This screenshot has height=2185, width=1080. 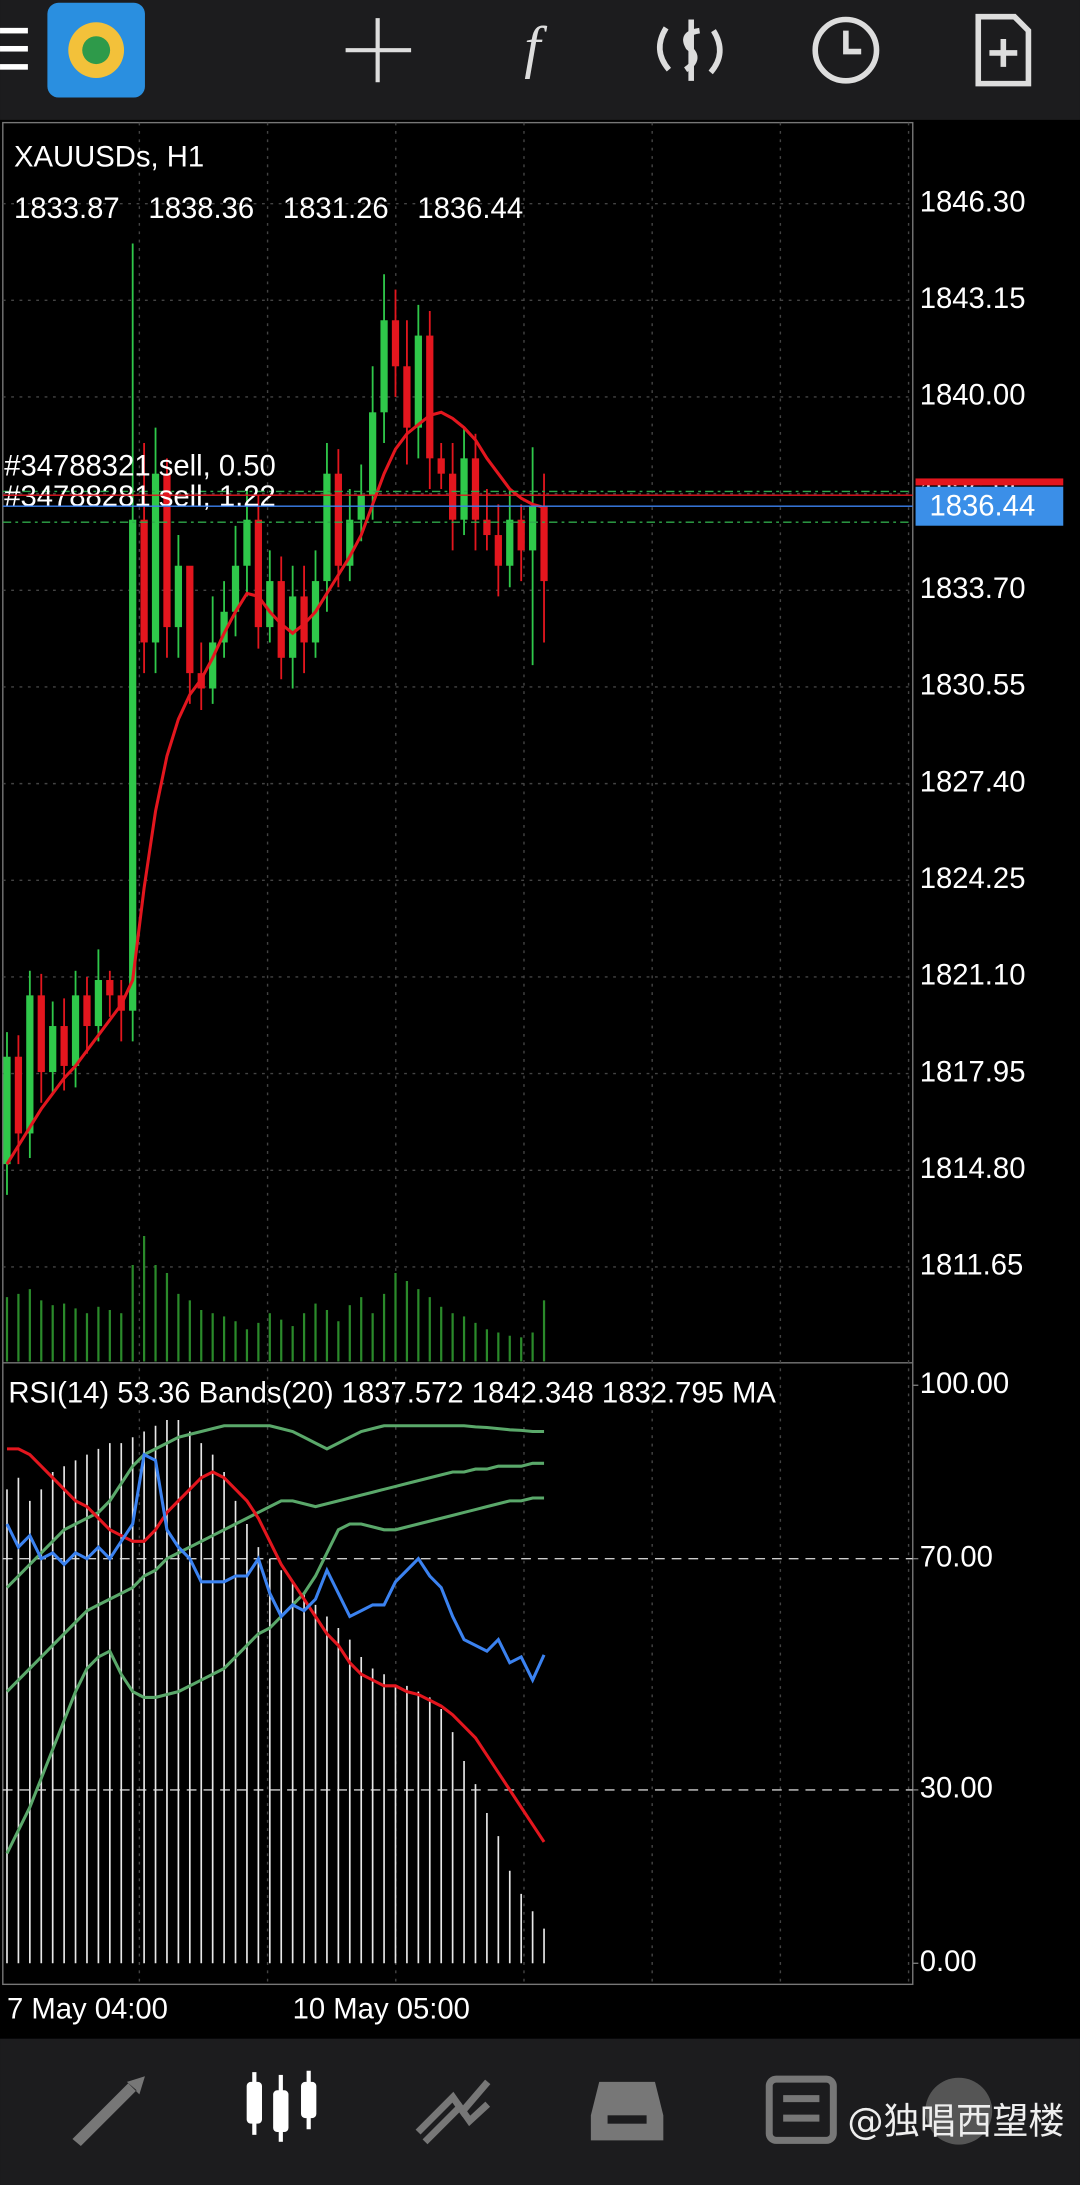 I want to click on chart-title: XAUUSDs, H1, so click(x=109, y=158).